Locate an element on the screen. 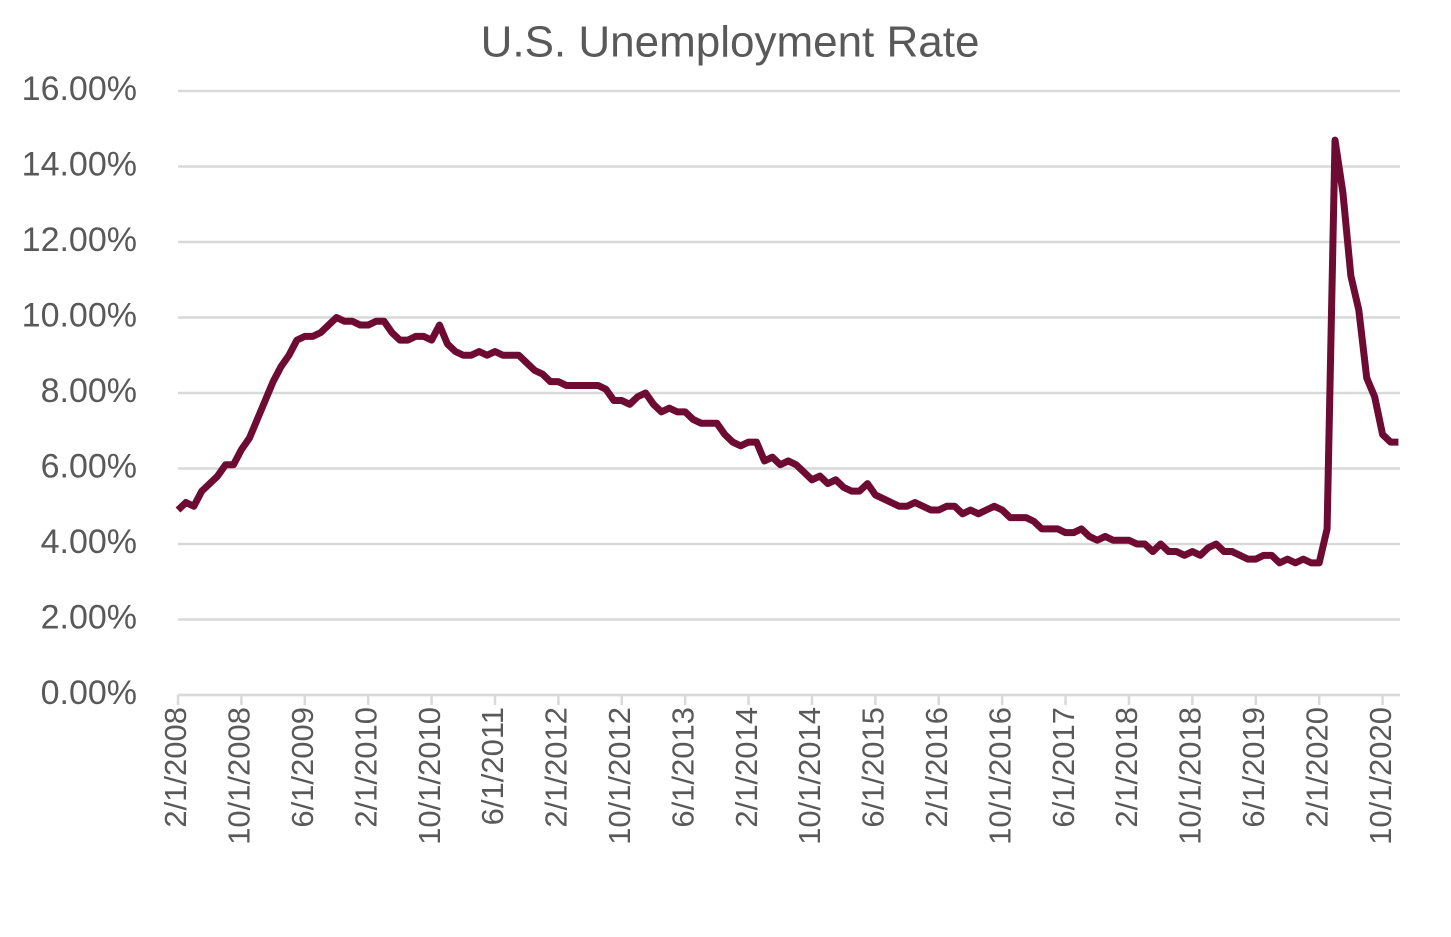  x-tick-label: 10/1/2008 is located at coordinates (239, 776).